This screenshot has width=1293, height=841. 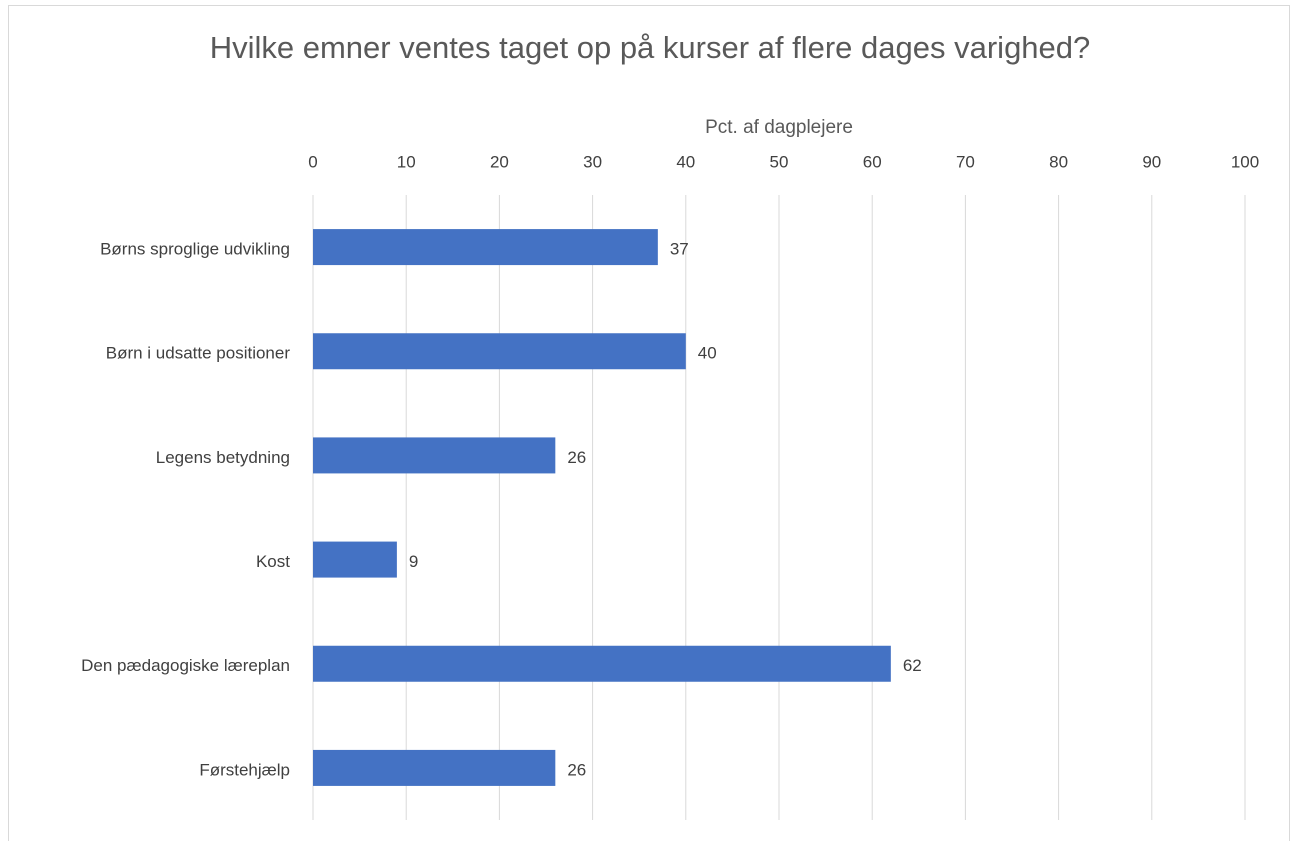 I want to click on y-tick-label: Den pædagogiske læreplan, so click(x=185, y=665).